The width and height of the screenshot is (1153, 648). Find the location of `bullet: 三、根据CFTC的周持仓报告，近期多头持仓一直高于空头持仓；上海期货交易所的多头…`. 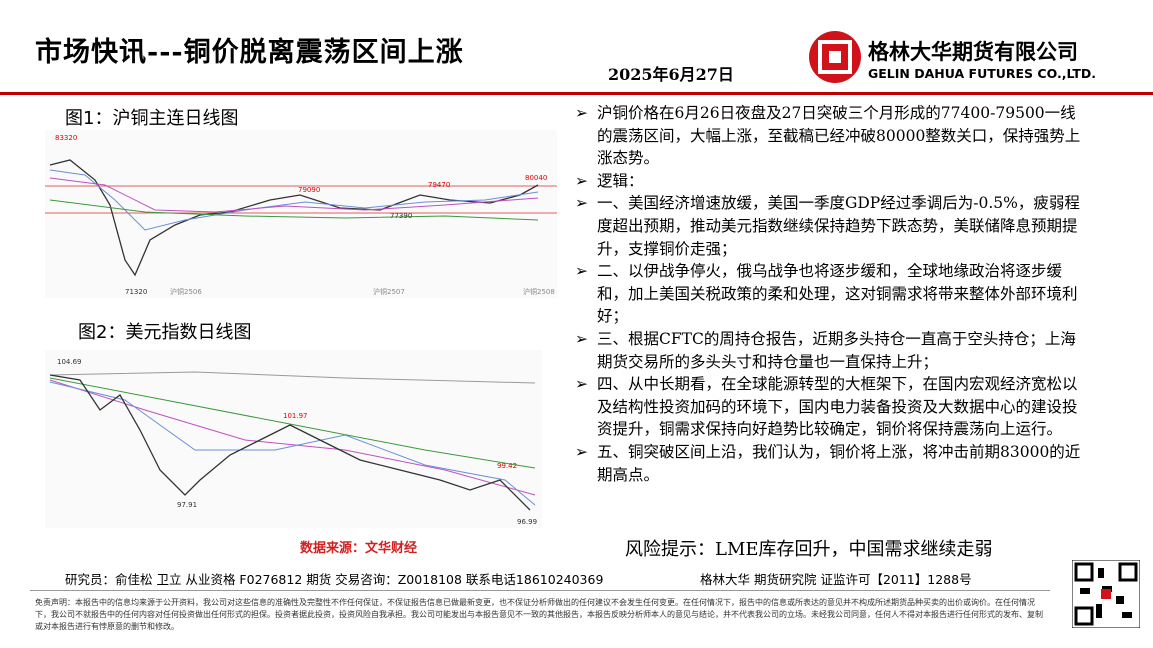

bullet: 三、根据CFTC的周持仓报告，近期多头持仓一直高于空头持仓；上海期货交易所的多头… is located at coordinates (830, 350).